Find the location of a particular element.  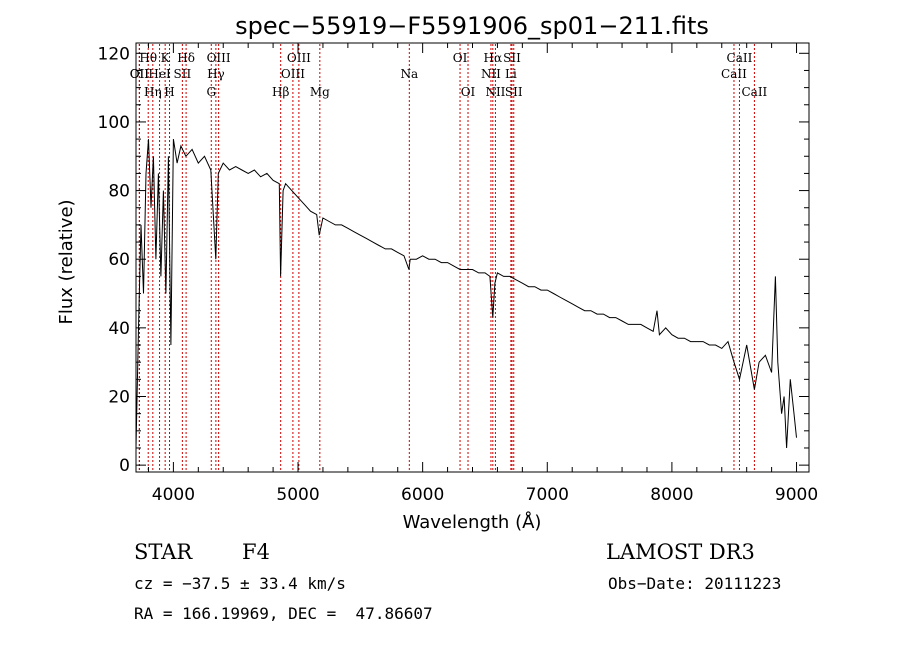

line-label-2: OII is located at coordinates (140, 74).